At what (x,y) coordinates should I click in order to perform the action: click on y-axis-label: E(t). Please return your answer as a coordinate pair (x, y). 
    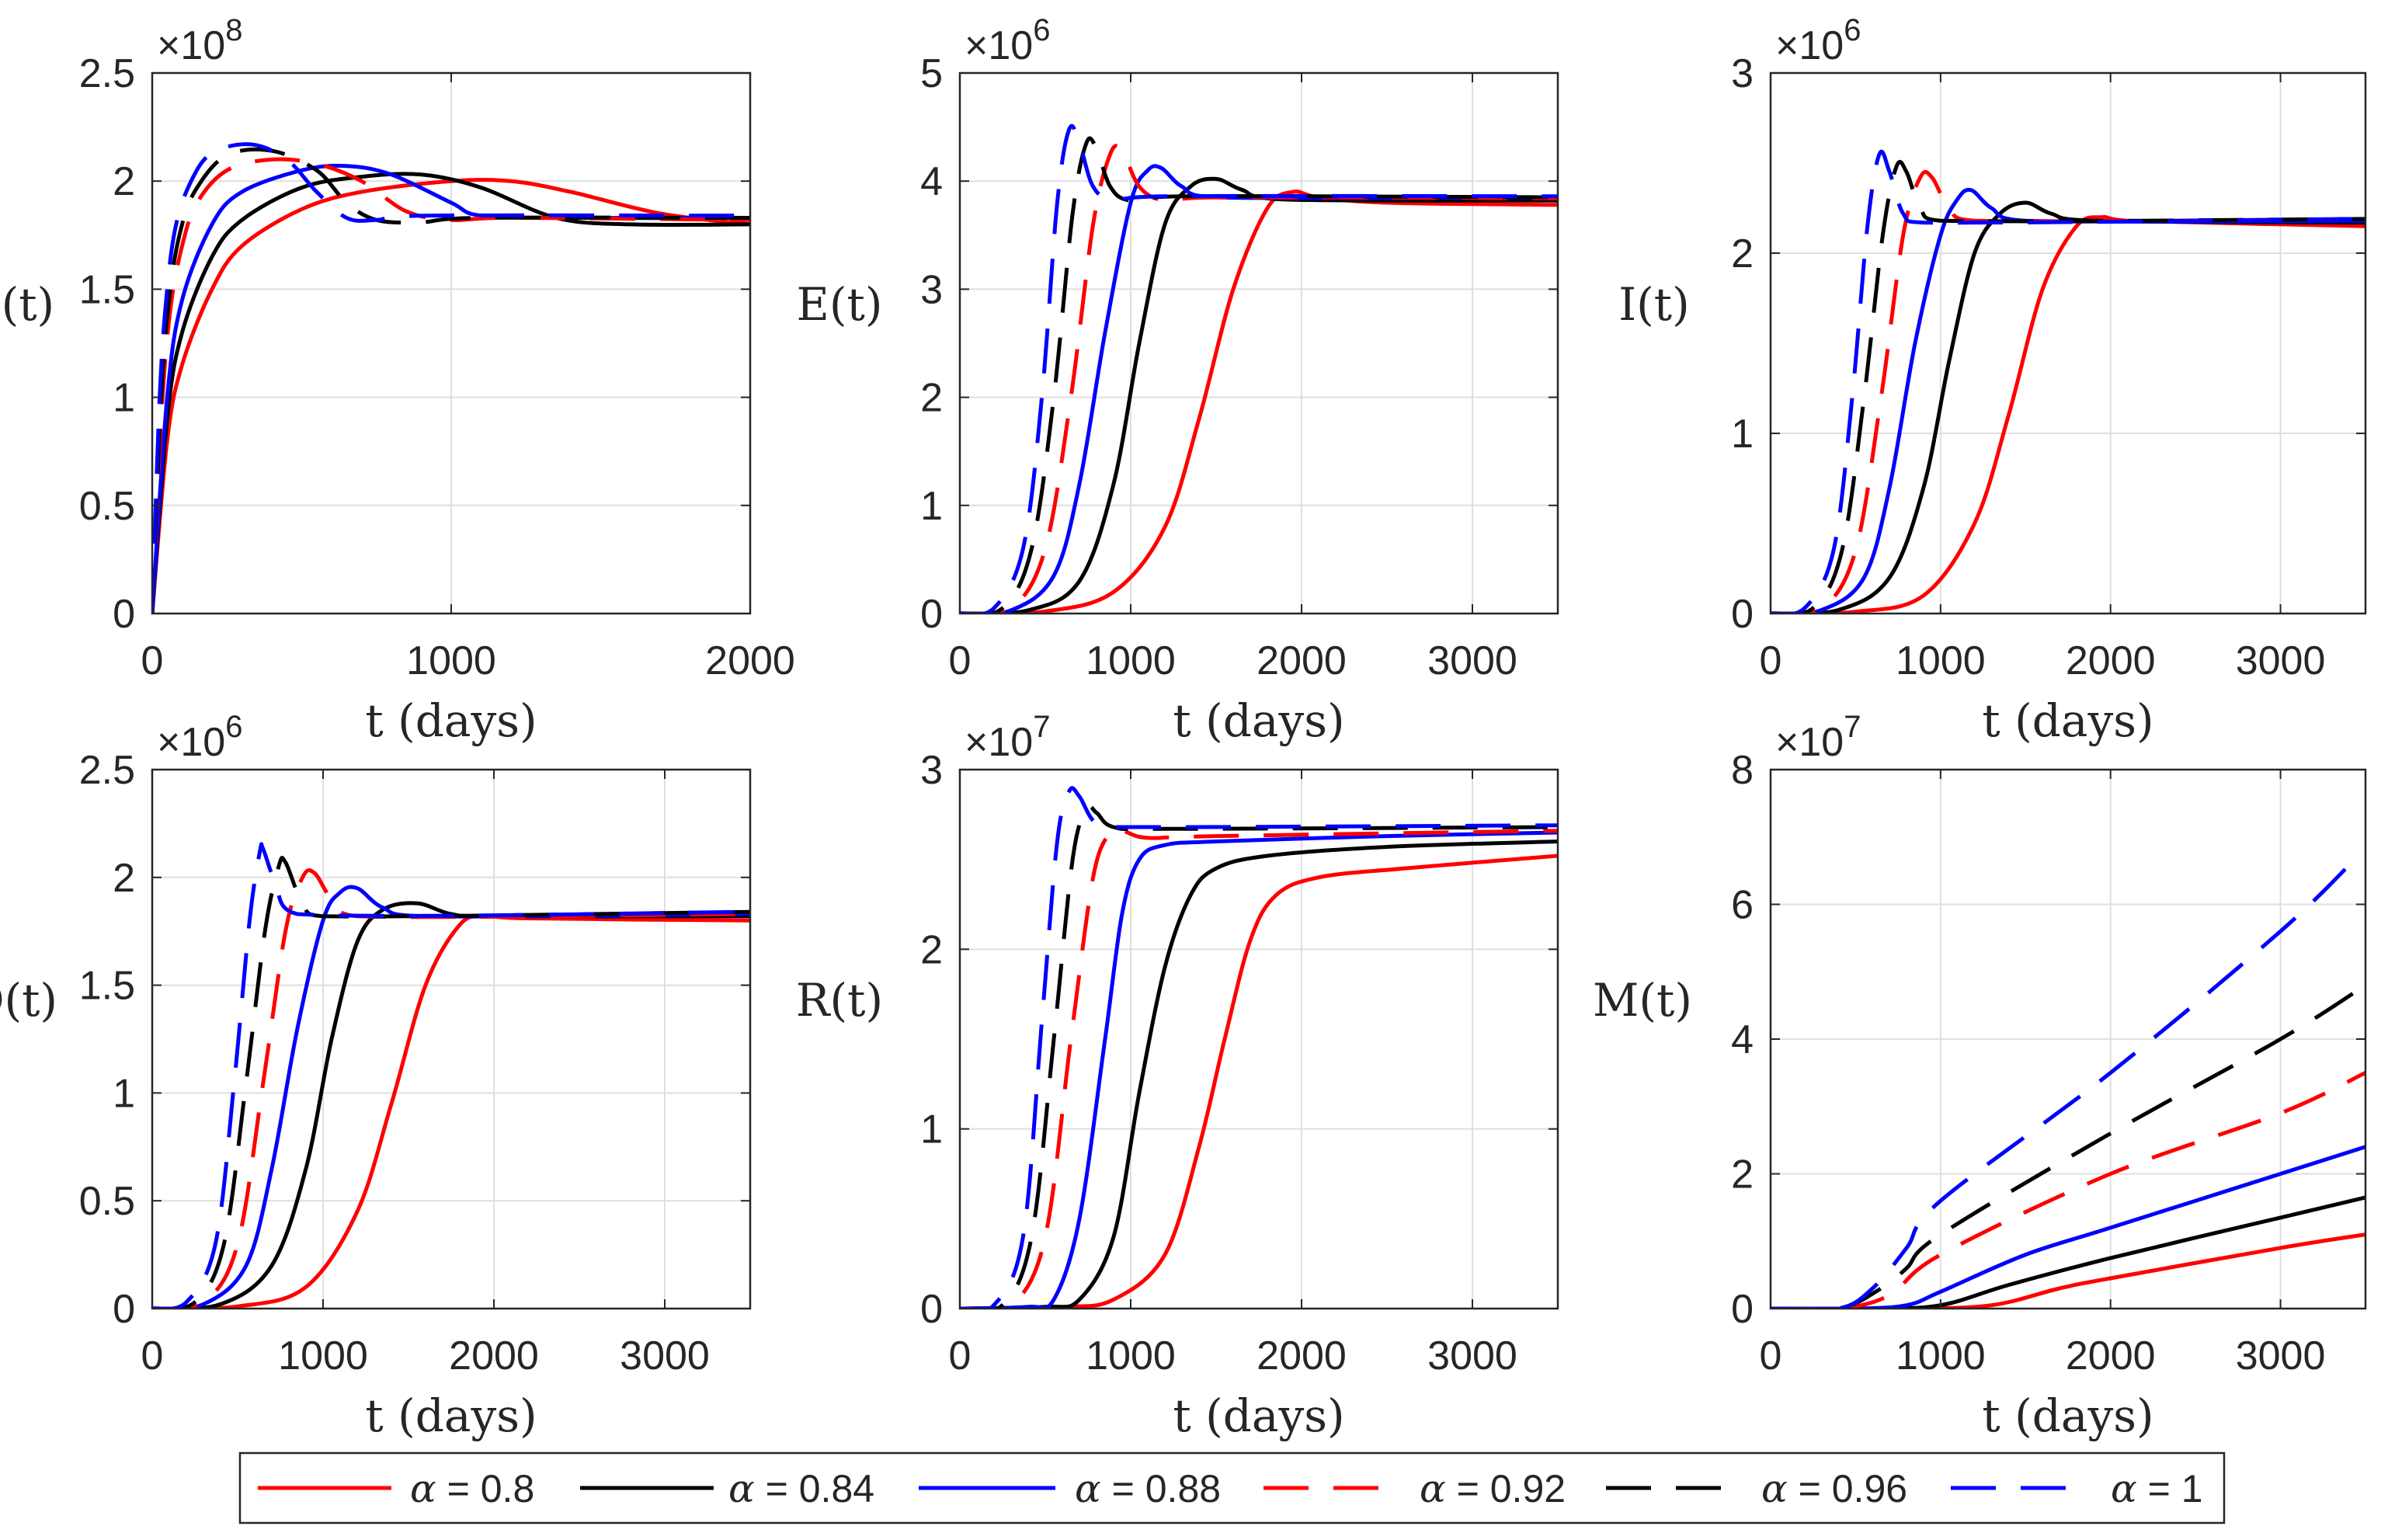
    Looking at the image, I should click on (840, 305).